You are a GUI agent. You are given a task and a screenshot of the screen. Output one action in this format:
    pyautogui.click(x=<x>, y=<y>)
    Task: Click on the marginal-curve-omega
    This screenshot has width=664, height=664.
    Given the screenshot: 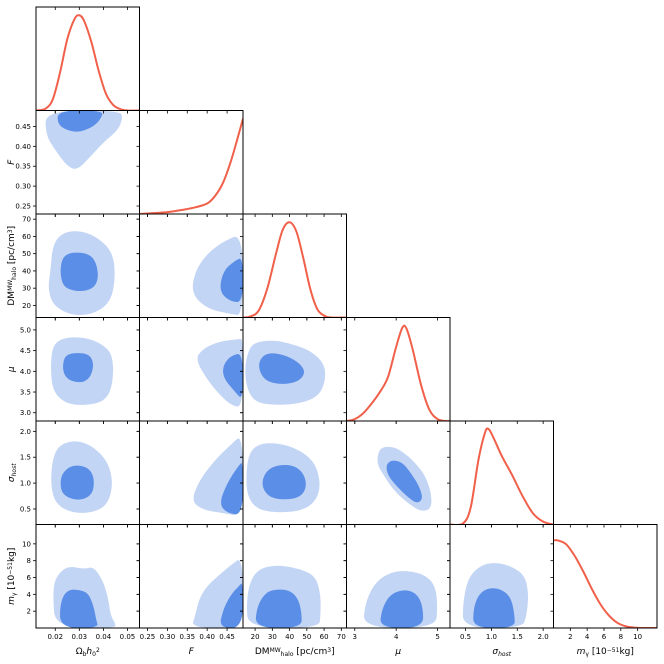 What is the action you would take?
    pyautogui.click(x=88, y=62)
    